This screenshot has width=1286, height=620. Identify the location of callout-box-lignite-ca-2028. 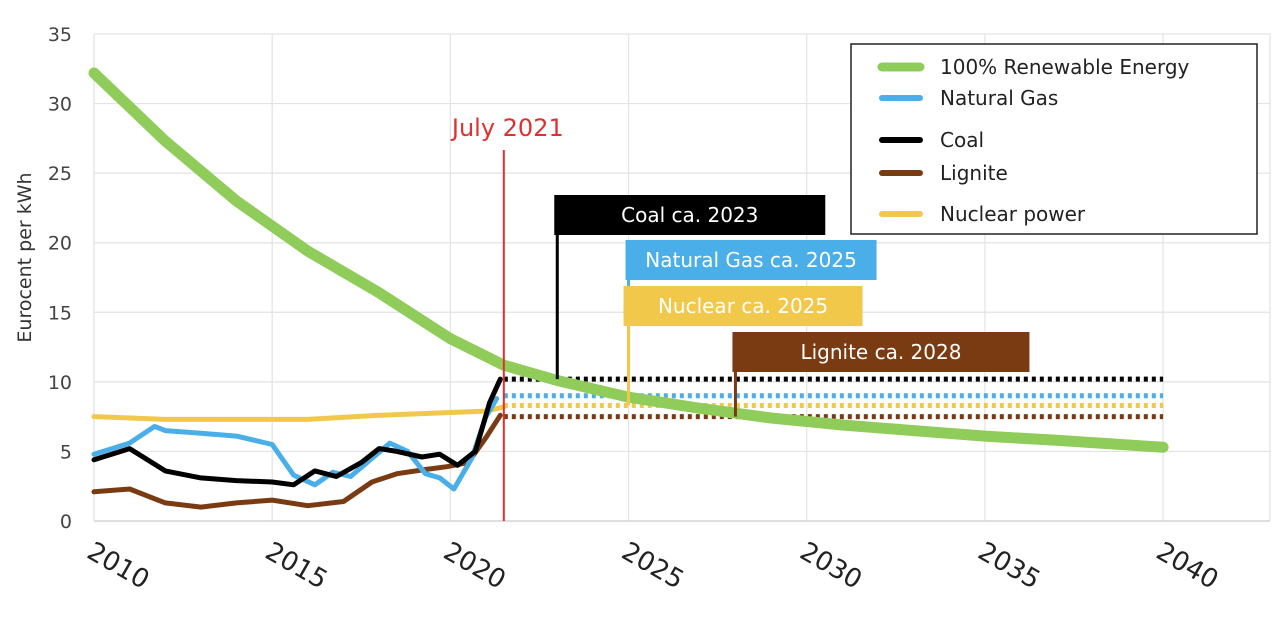
(881, 352).